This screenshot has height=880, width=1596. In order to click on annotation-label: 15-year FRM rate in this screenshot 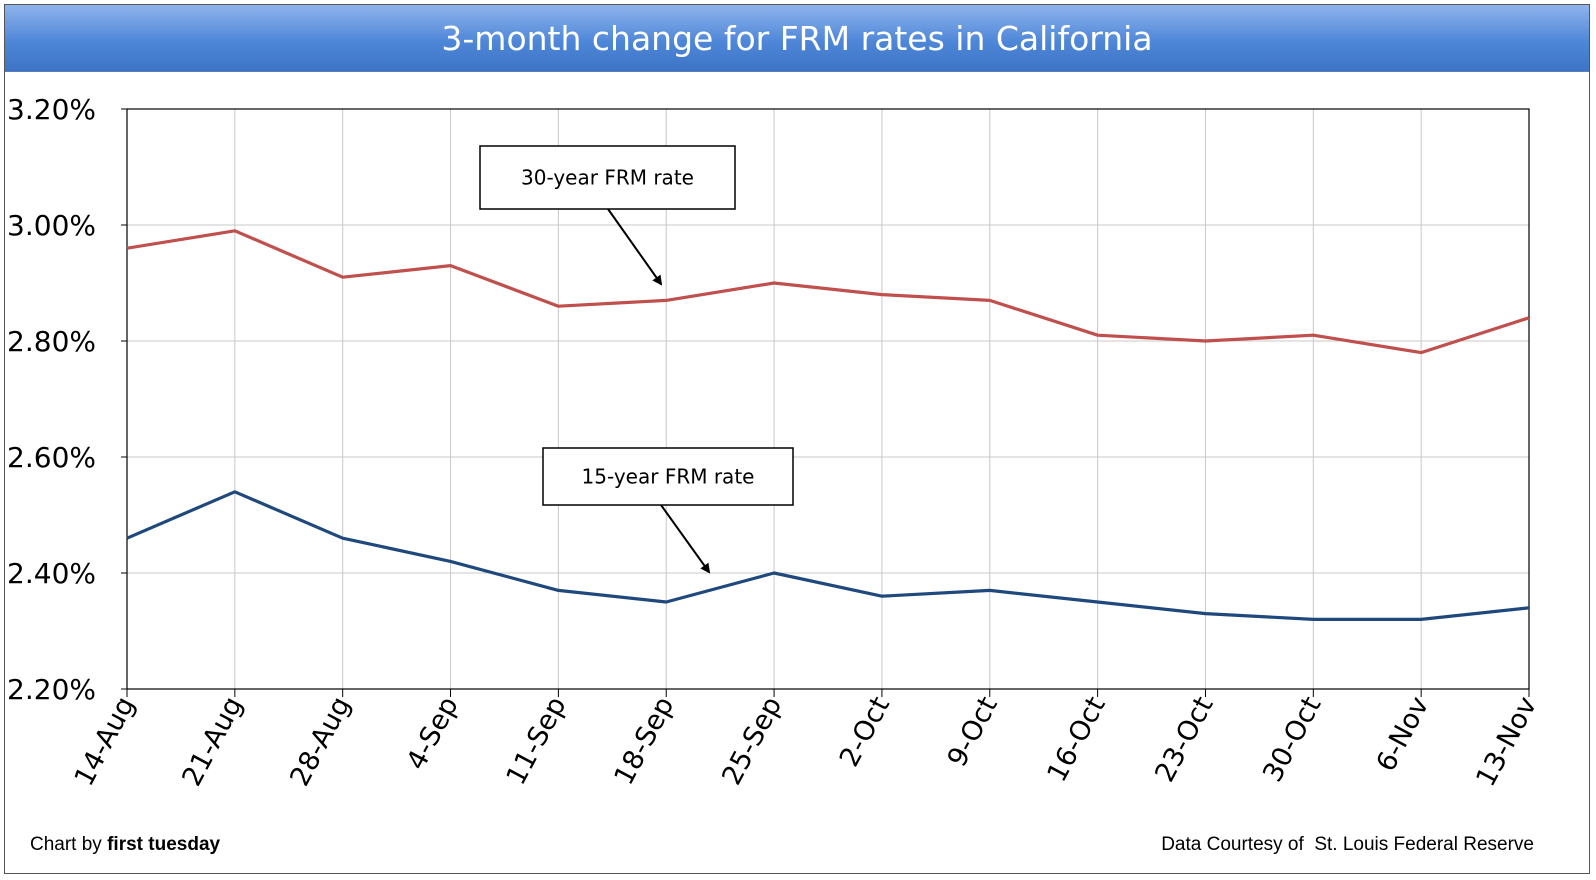, I will do `click(668, 477)`.